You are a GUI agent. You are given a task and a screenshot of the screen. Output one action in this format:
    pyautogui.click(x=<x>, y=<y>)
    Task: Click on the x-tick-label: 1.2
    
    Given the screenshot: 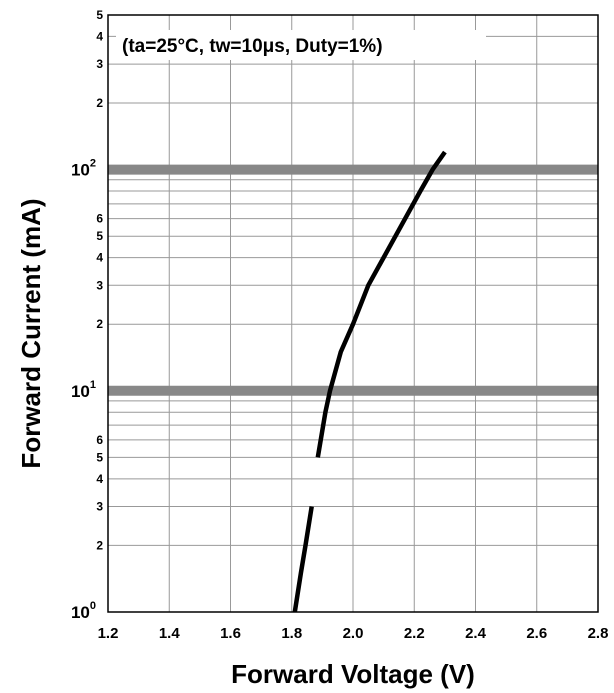 What is the action you would take?
    pyautogui.click(x=108, y=633)
    